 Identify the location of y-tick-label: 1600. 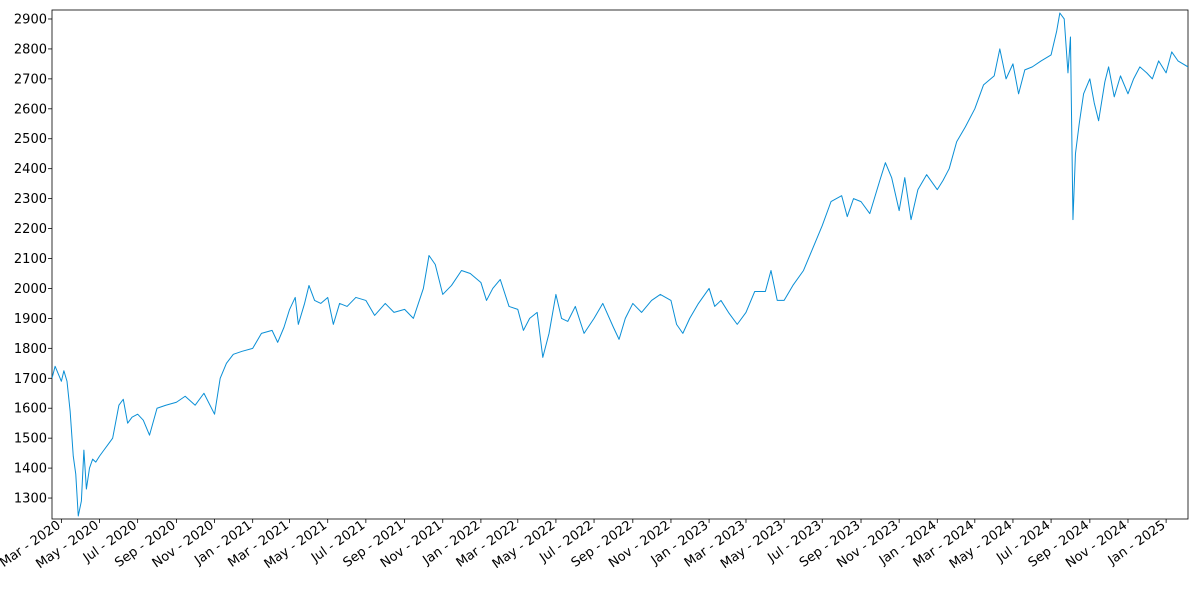
(30, 409).